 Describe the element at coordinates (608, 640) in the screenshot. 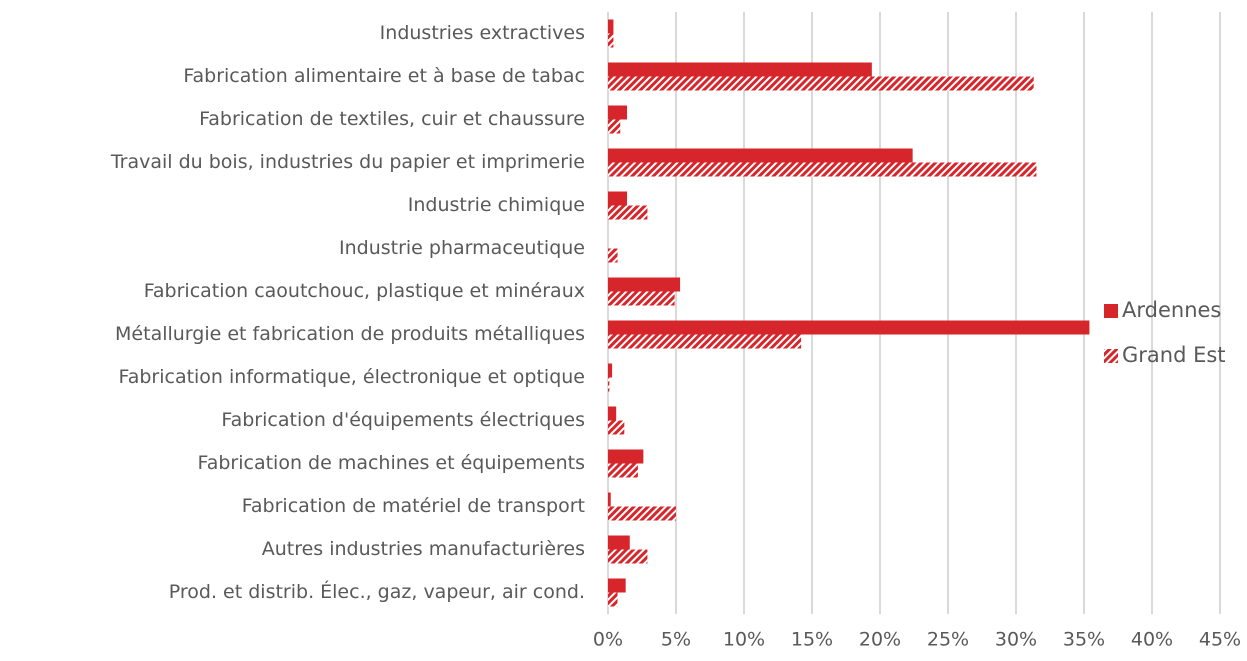

I see `x-tick-label: 0%` at that location.